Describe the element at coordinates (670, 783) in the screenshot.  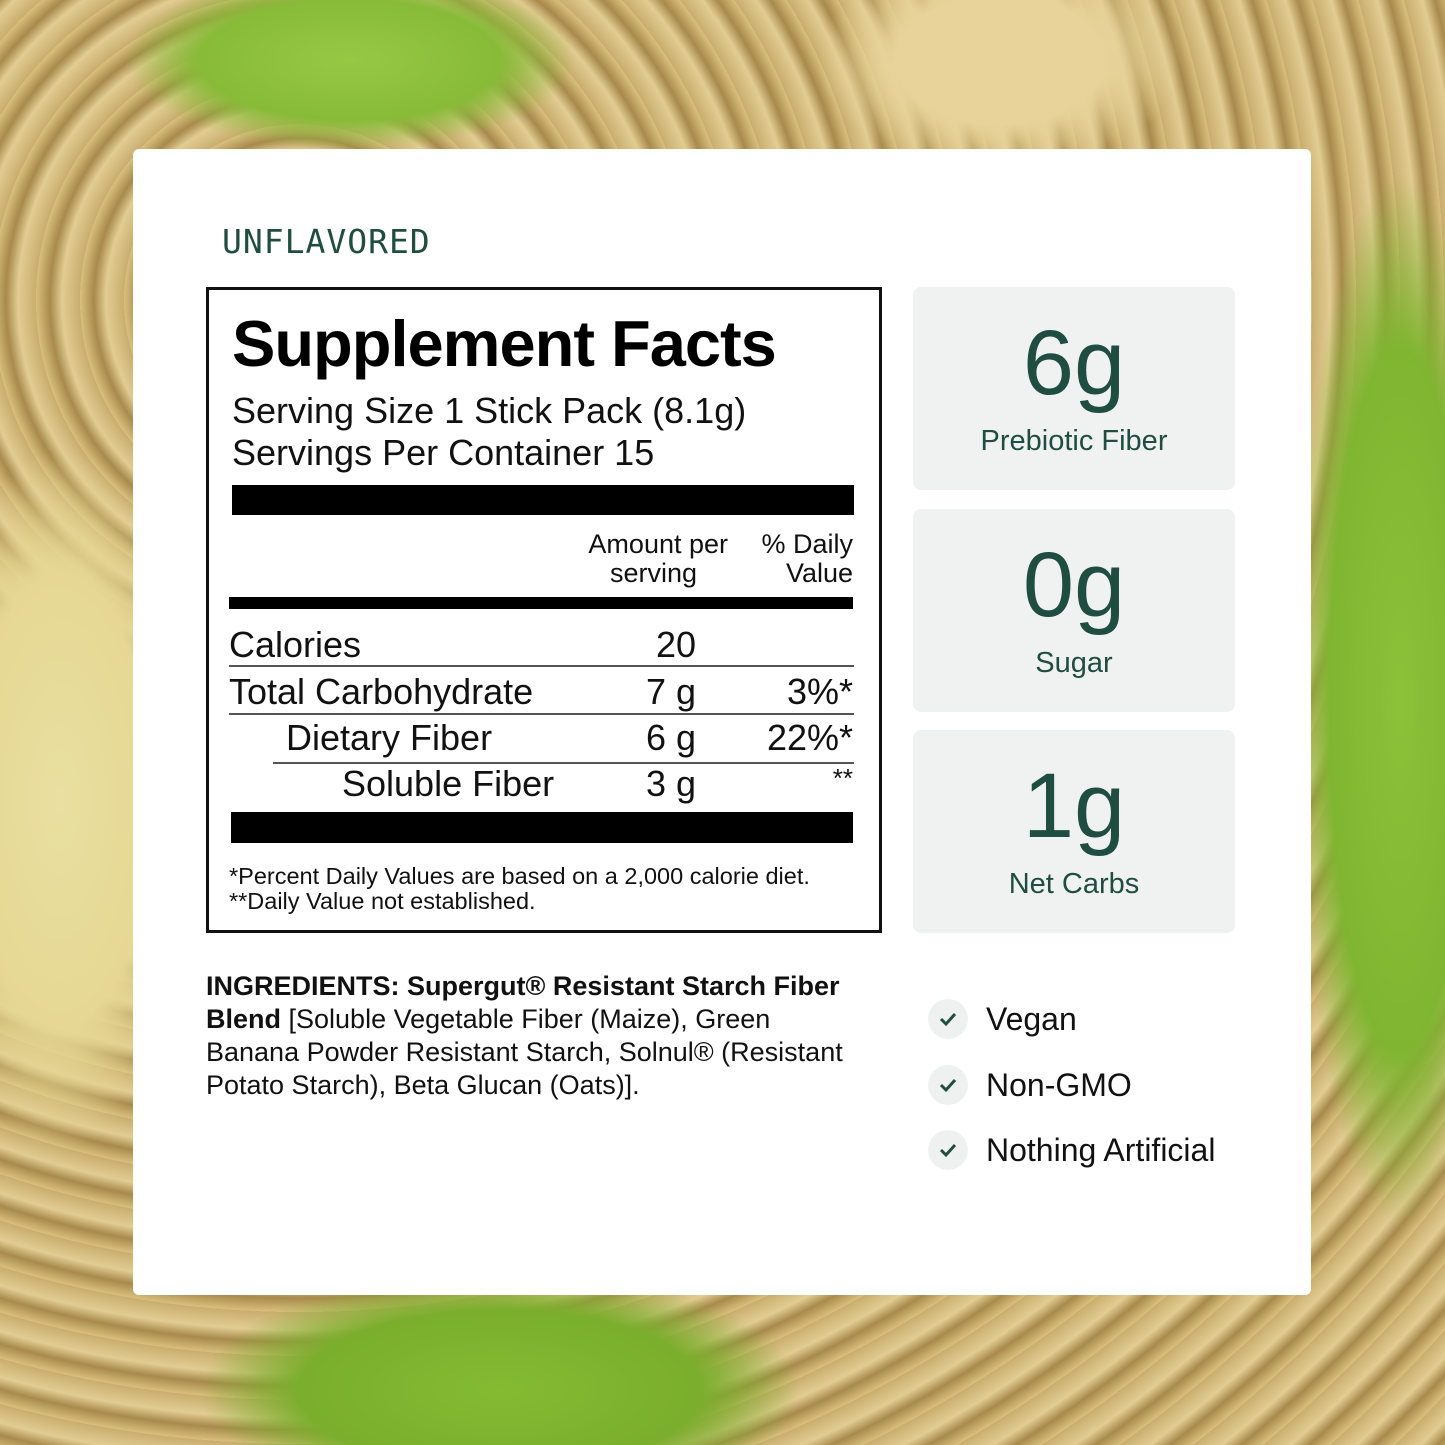
I see `row-amount: 3 g` at that location.